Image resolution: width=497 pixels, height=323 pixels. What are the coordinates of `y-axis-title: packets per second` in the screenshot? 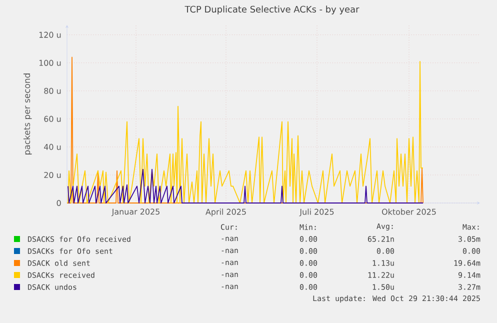 It's located at (28, 114).